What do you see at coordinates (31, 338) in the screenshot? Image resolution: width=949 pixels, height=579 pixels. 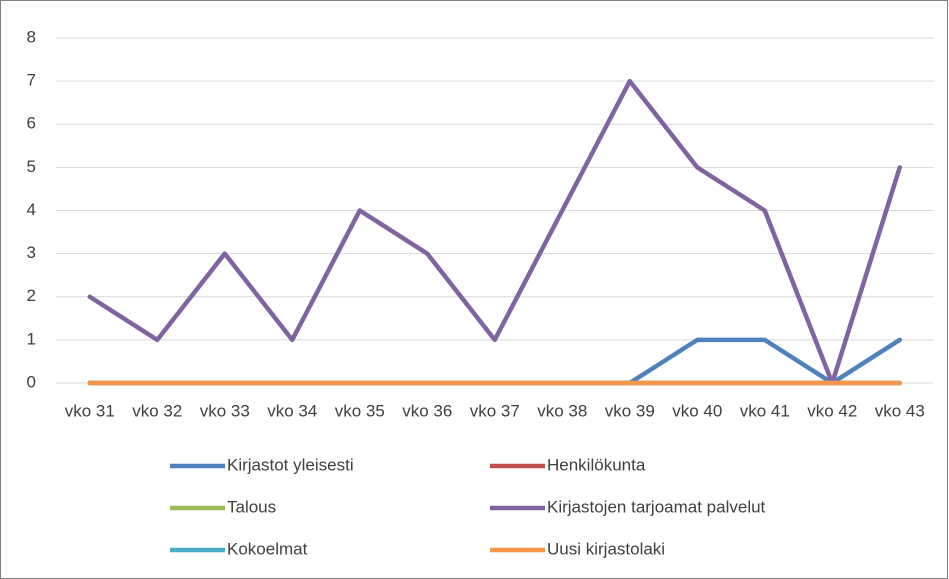 I see `y-tick-label: 1` at bounding box center [31, 338].